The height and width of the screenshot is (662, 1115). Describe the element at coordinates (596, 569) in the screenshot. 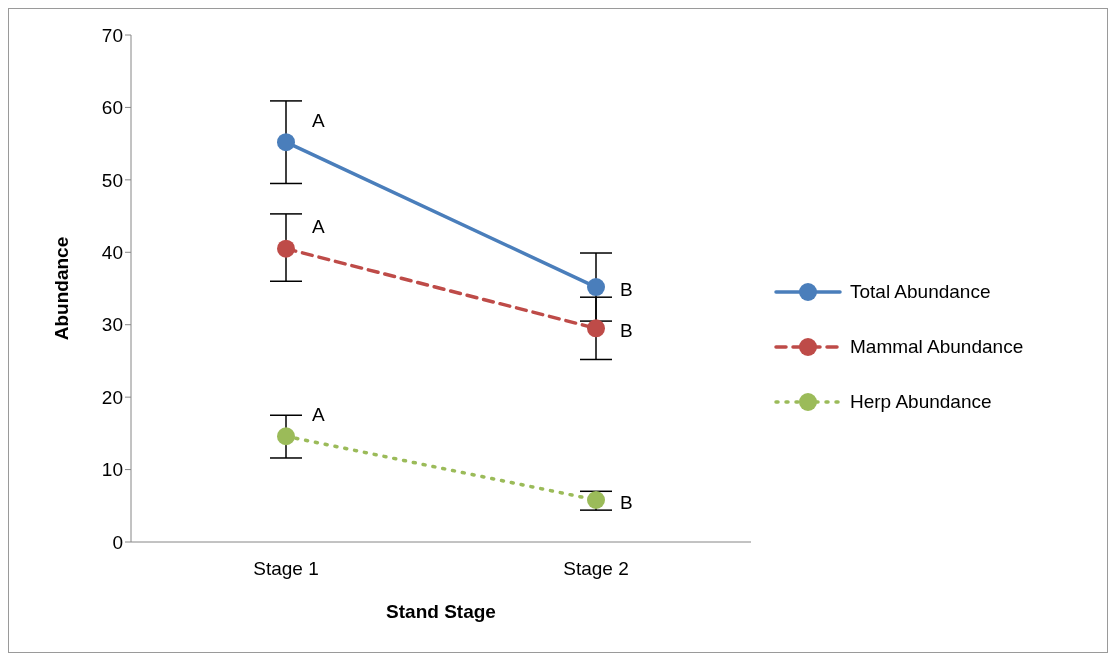

I see `x-tick-label: Stage 2` at that location.